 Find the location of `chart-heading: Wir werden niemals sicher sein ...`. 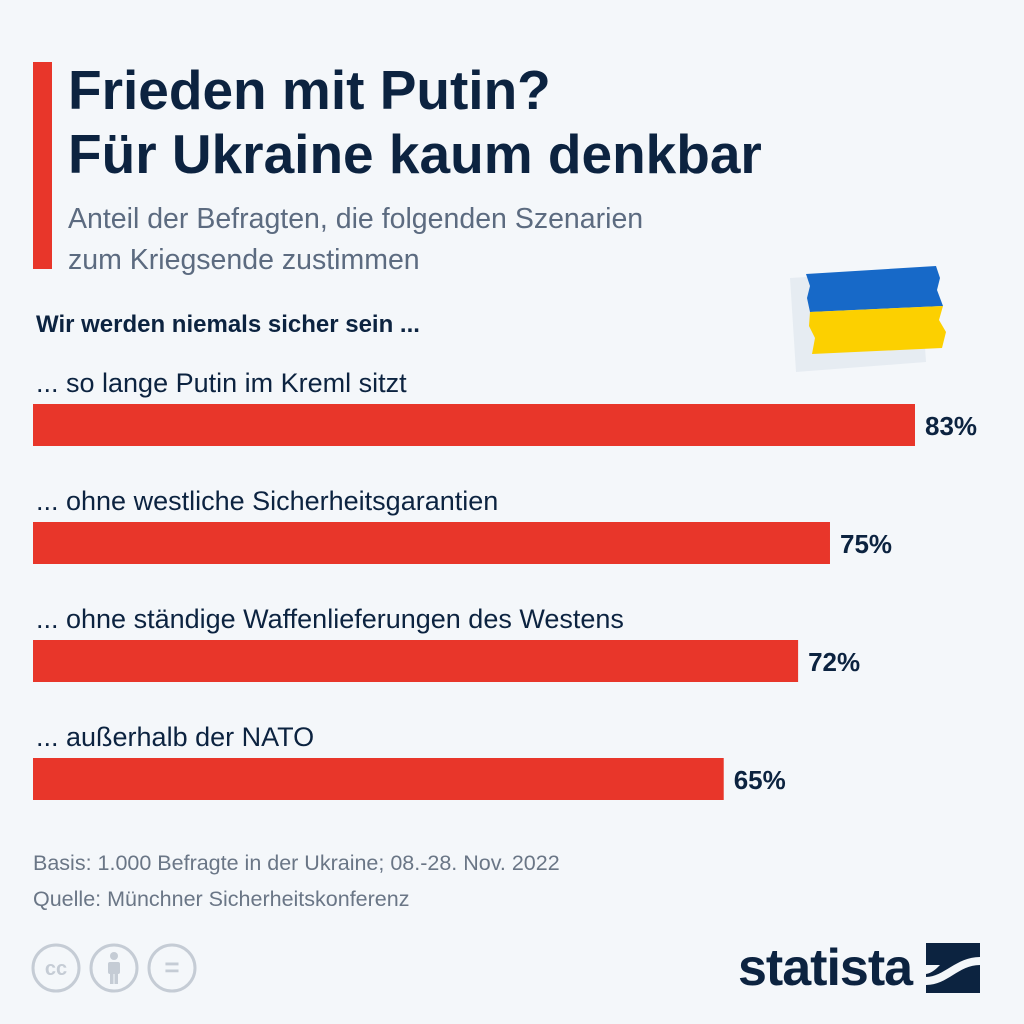

chart-heading: Wir werden niemals sicher sein ... is located at coordinates (228, 324).